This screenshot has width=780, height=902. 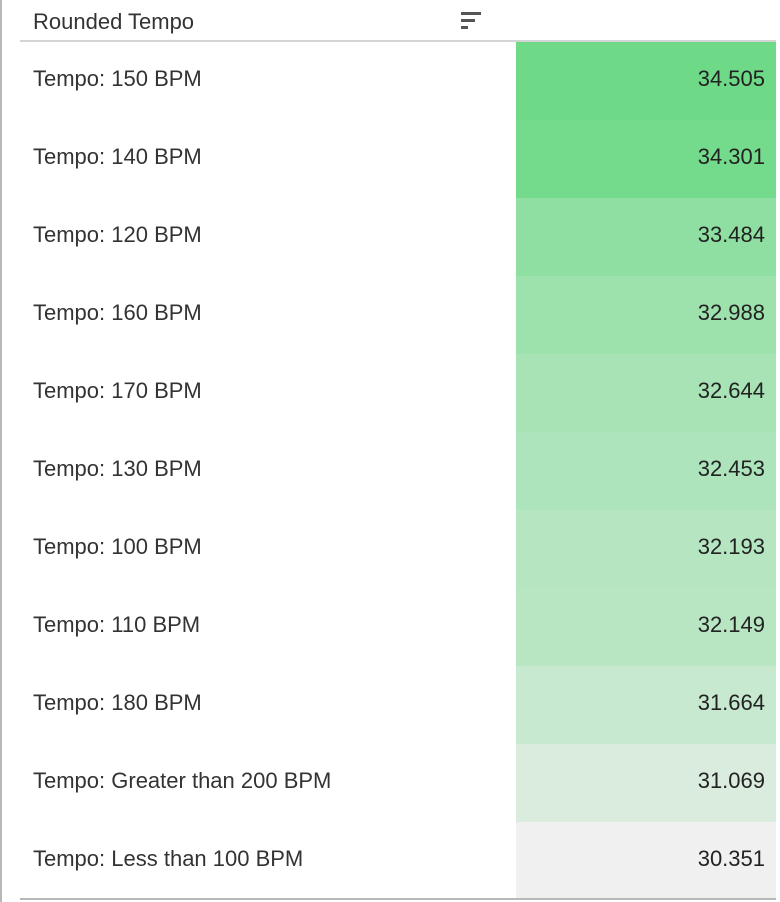 What do you see at coordinates (646, 315) in the screenshot?
I see `value-cell: 32.988` at bounding box center [646, 315].